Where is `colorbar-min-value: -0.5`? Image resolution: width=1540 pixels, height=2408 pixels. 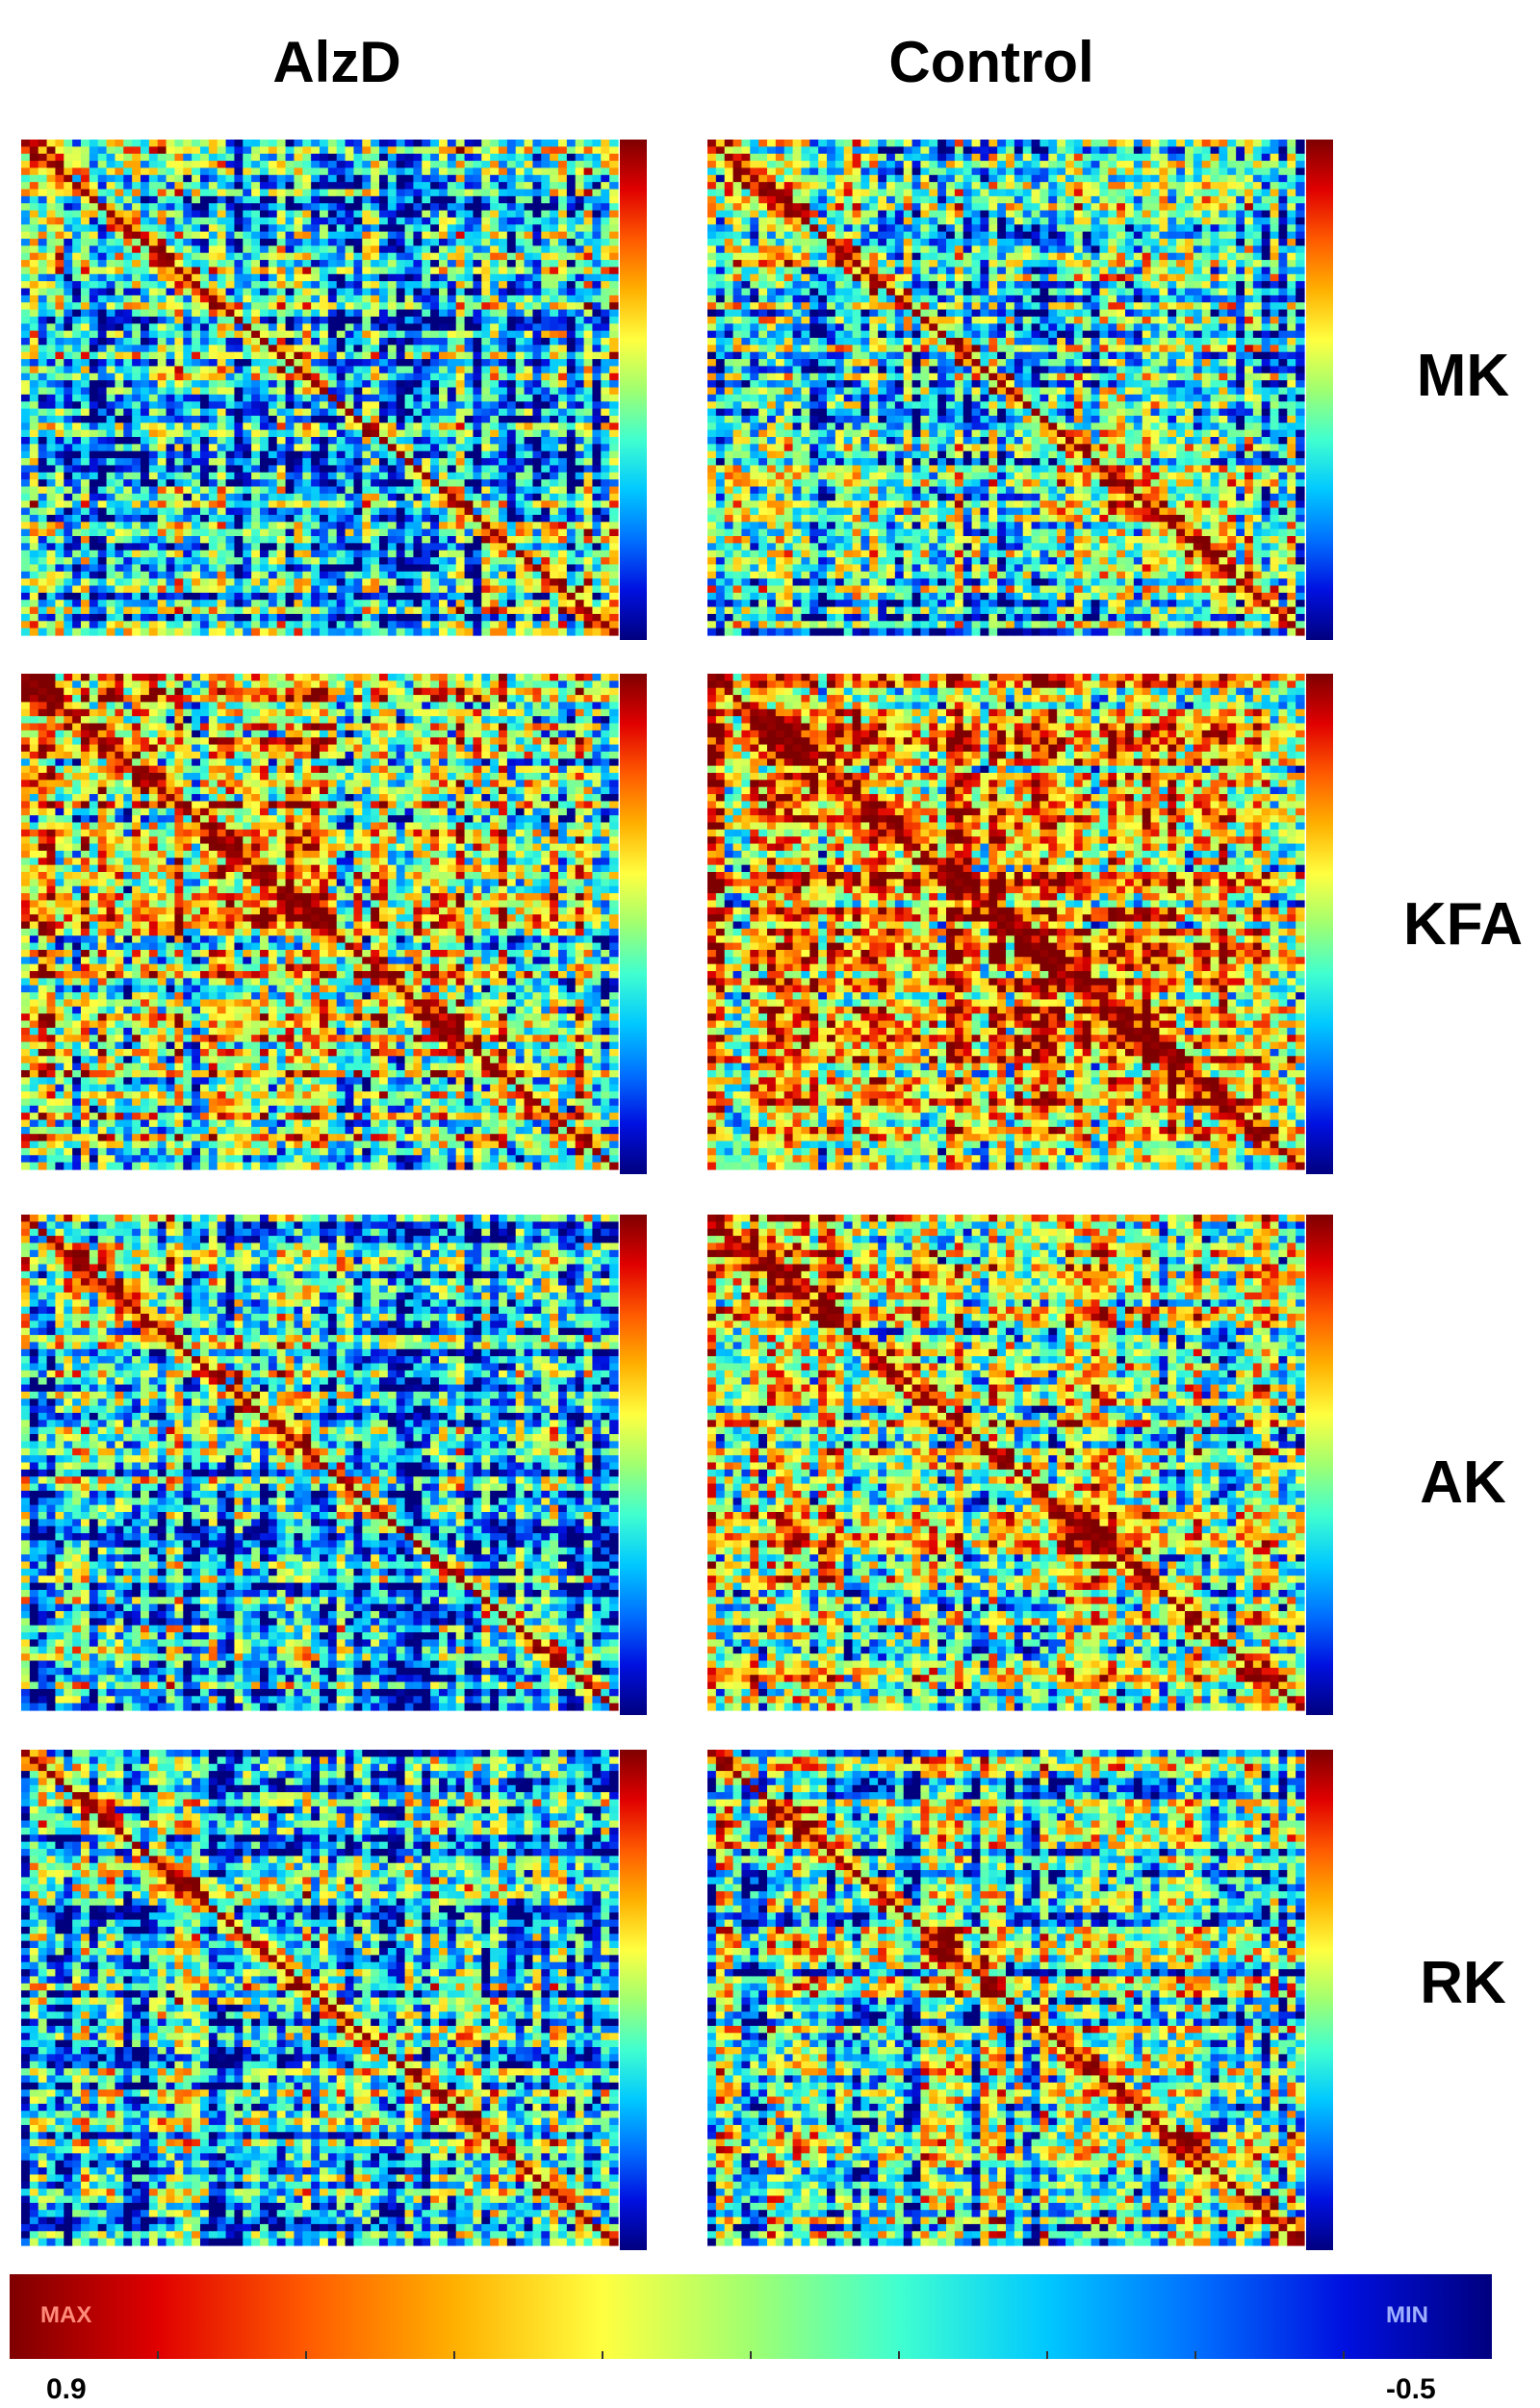 colorbar-min-value: -0.5 is located at coordinates (1411, 2389).